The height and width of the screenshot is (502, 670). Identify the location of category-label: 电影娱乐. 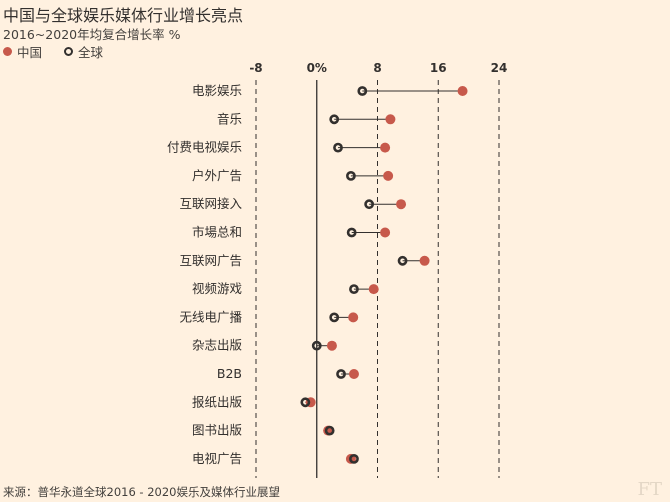
(217, 90).